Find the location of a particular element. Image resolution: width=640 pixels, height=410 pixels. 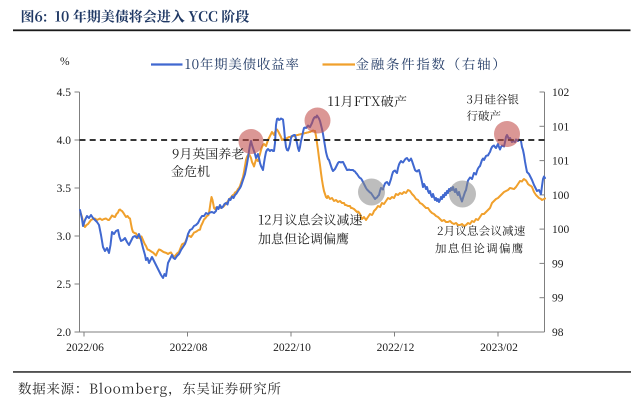

svg-text: 2.0 is located at coordinates (64, 333).